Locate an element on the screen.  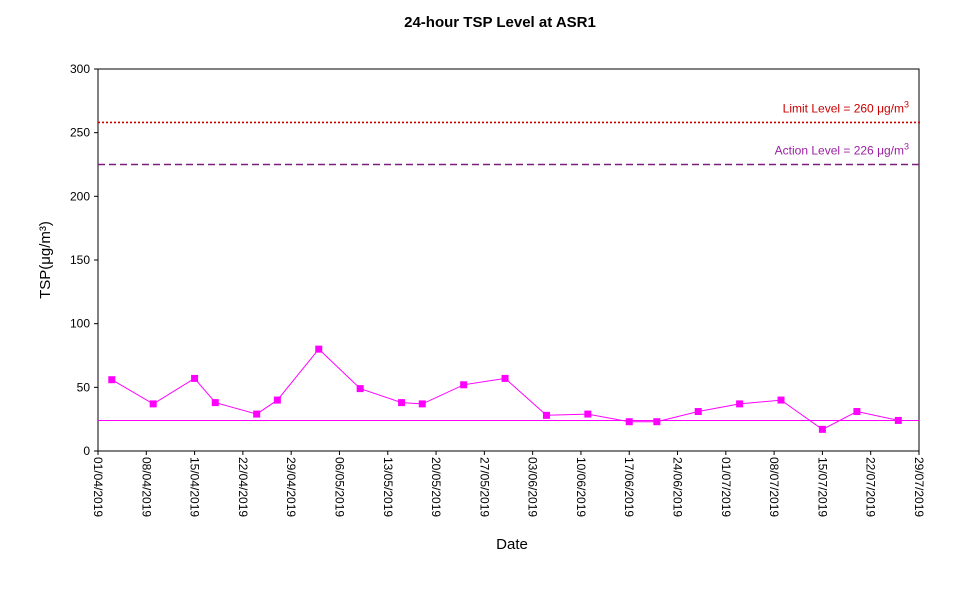
y-tick-label: 150 is located at coordinates (80, 260).